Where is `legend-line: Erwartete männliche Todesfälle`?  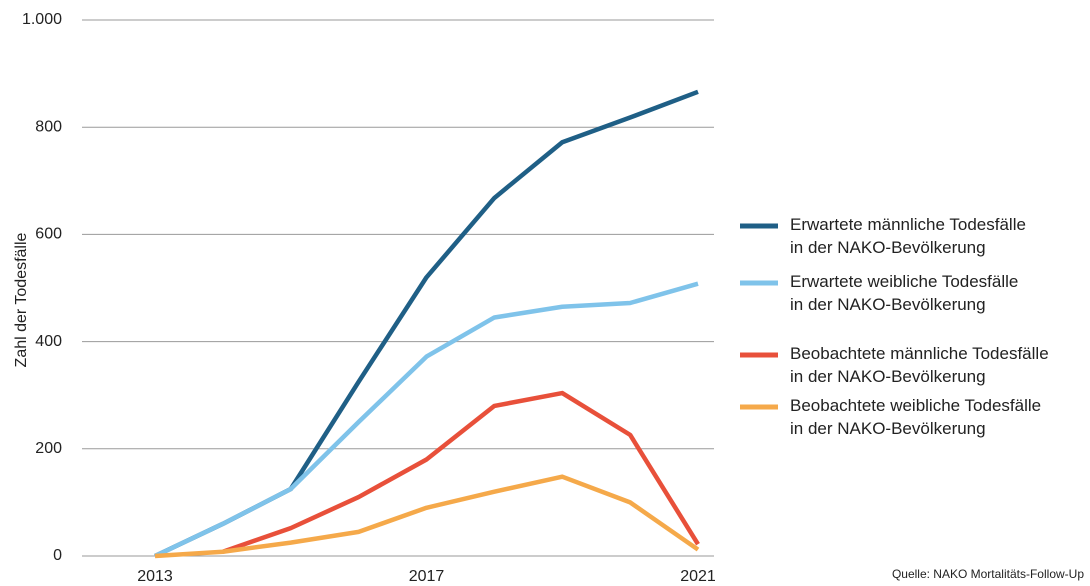 legend-line: Erwartete männliche Todesfälle is located at coordinates (908, 224).